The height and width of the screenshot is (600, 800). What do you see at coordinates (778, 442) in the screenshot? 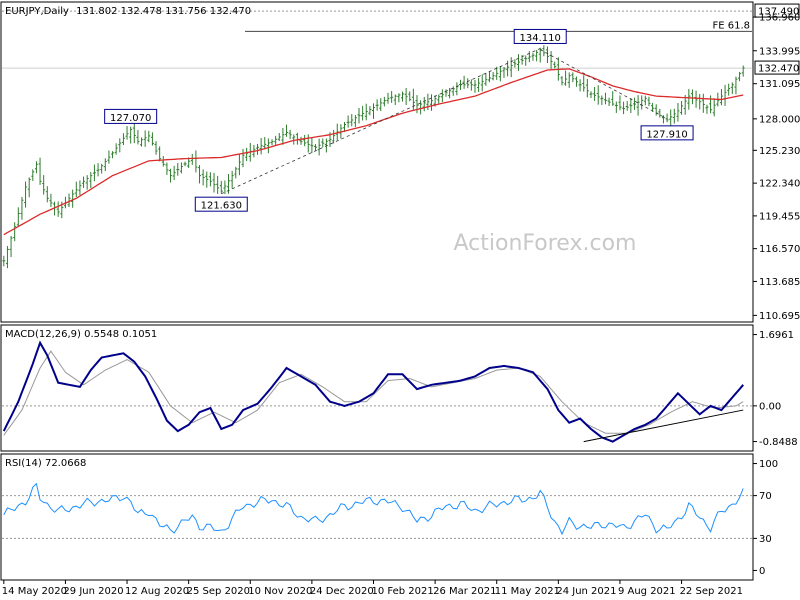
I see `macd-tick-label: -0.8488` at bounding box center [778, 442].